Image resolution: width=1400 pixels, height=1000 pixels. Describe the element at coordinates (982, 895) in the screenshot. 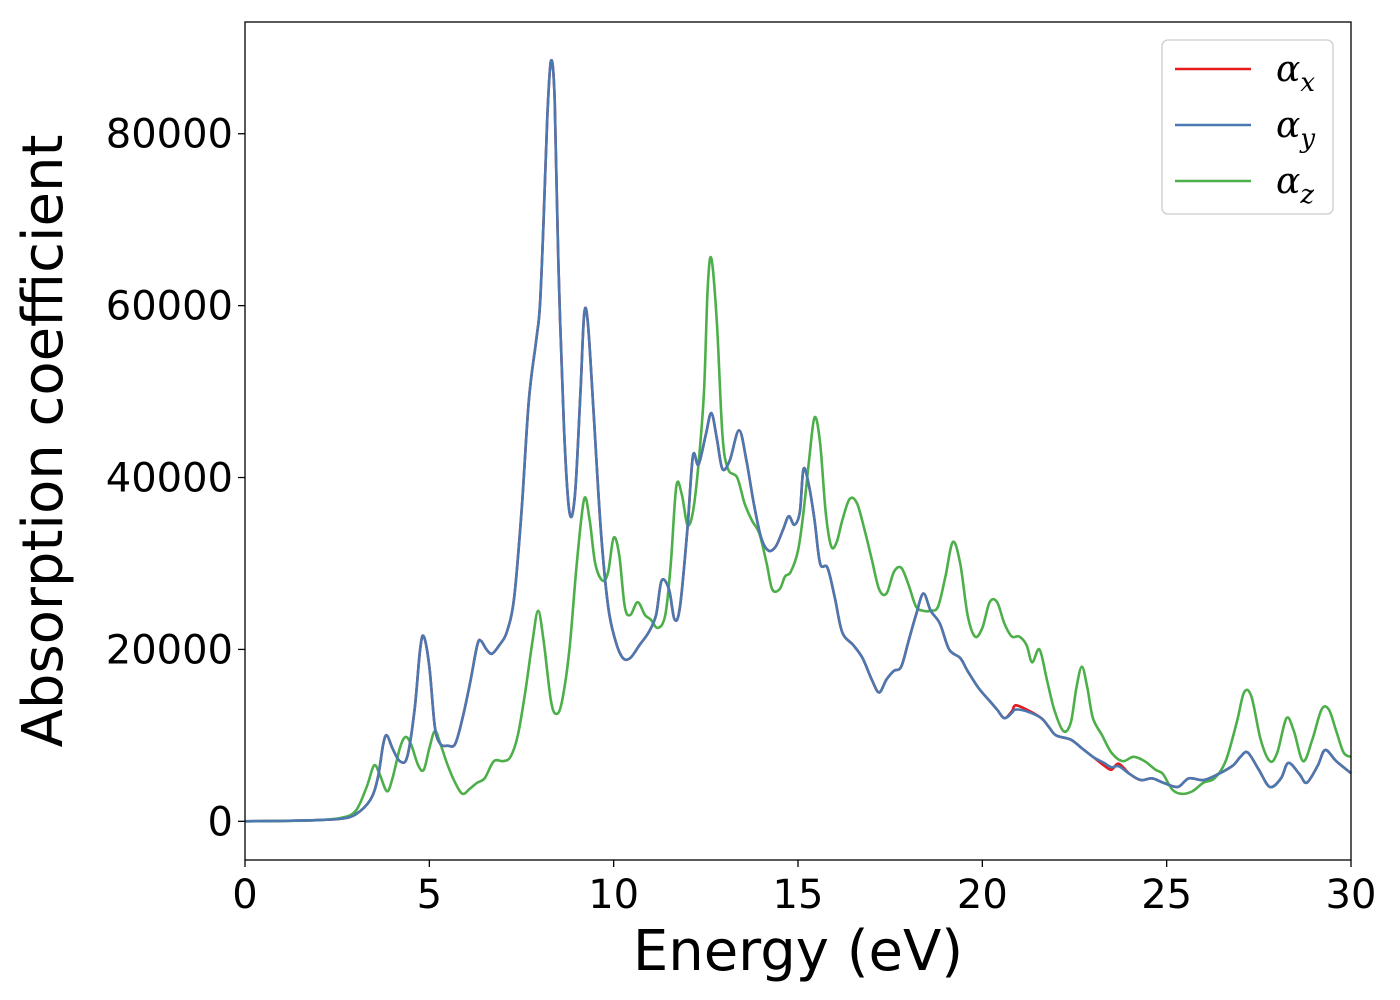

I see `x-tick-label: 20` at that location.